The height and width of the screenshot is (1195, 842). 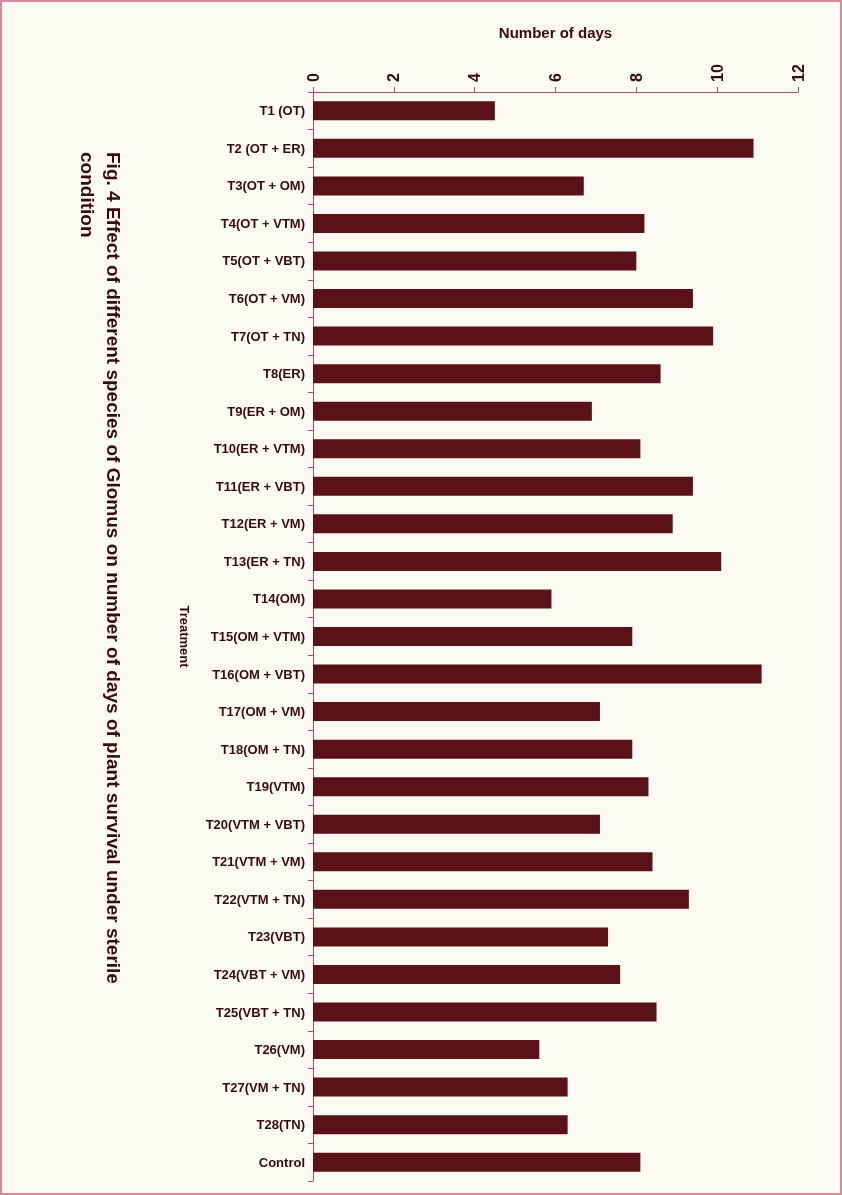 What do you see at coordinates (258, 862) in the screenshot?
I see `y-tick-label: T21(VTM + VM)` at bounding box center [258, 862].